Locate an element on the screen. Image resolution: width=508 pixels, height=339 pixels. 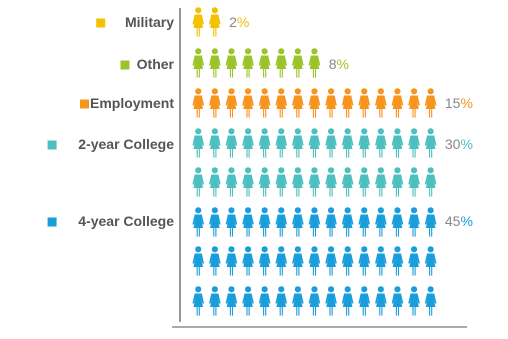
category-label: Employment is located at coordinates (132, 103).